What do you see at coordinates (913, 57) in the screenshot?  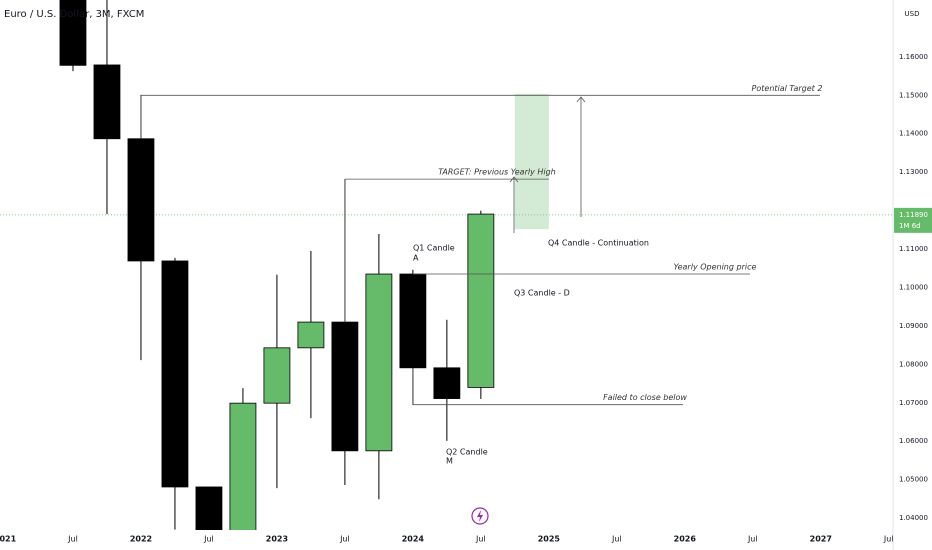 I see `y-tick-label: 1.16000` at bounding box center [913, 57].